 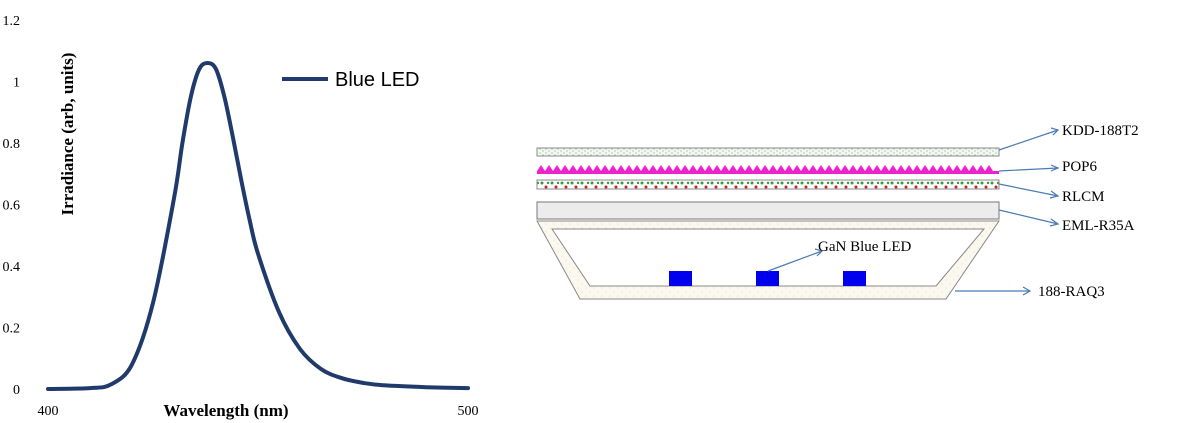 I want to click on label-arrows, so click(x=913, y=211).